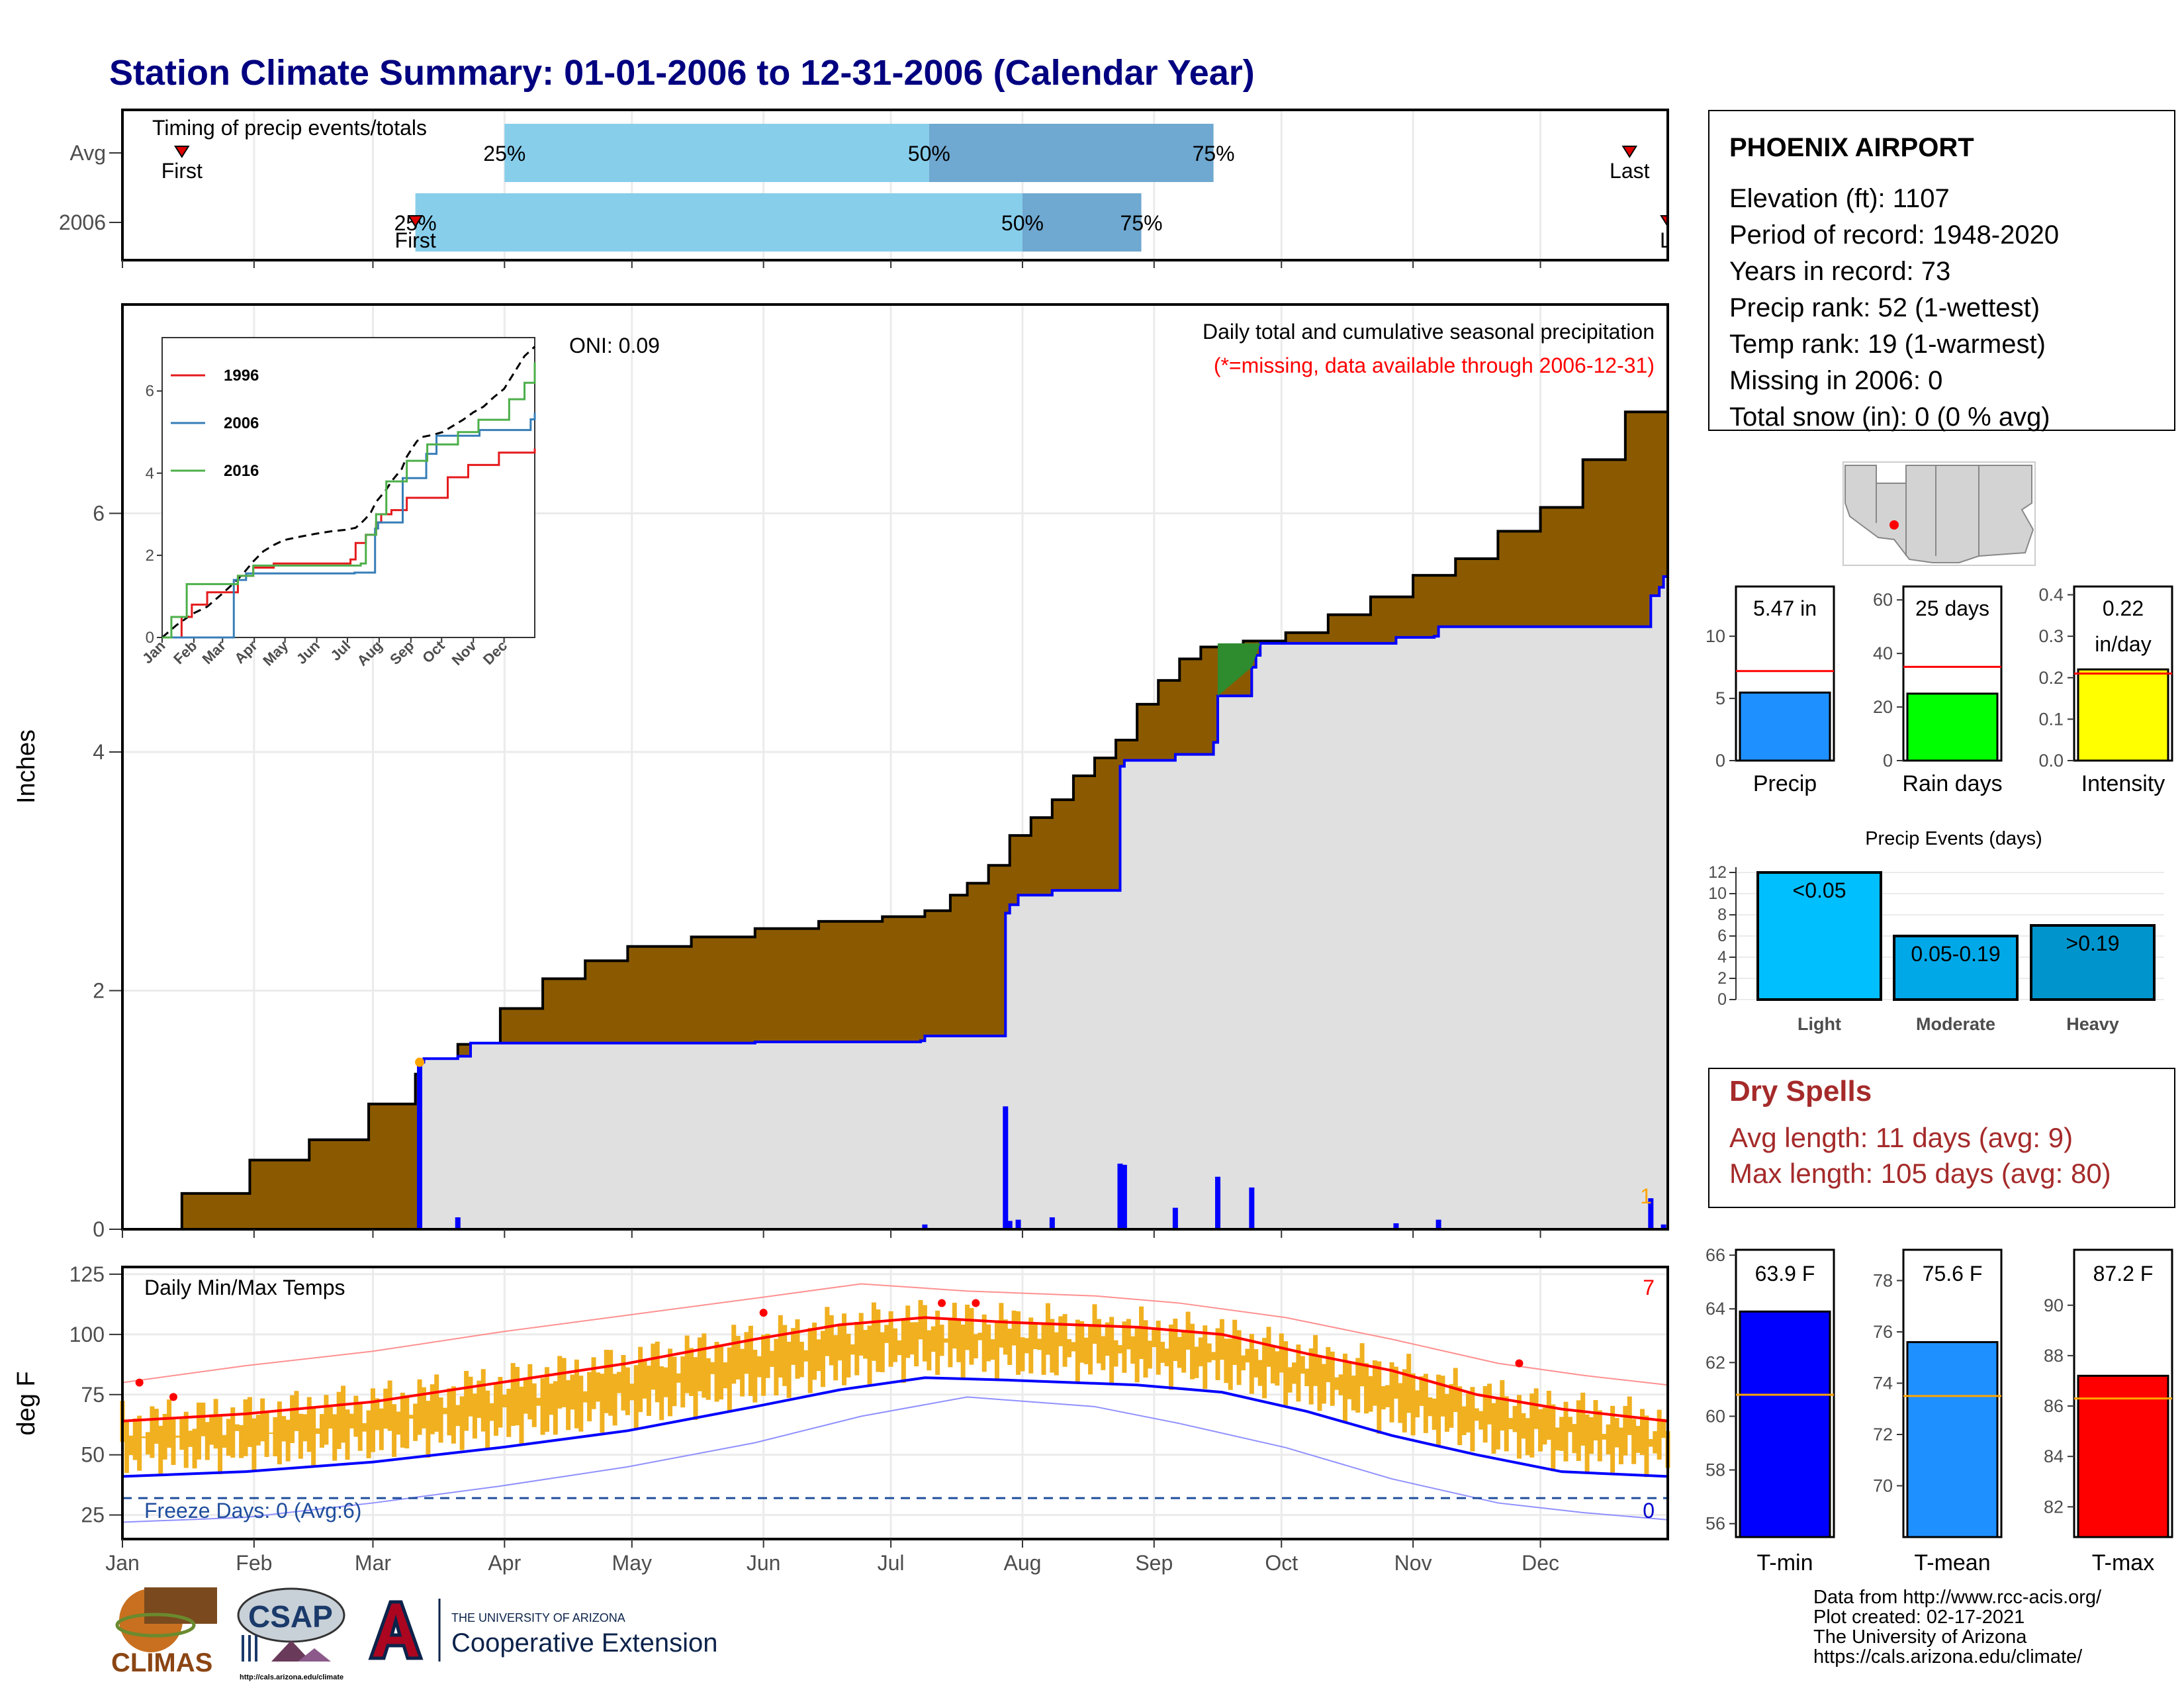  What do you see at coordinates (1820, 890) in the screenshot?
I see `events-bar-label: <0.05` at bounding box center [1820, 890].